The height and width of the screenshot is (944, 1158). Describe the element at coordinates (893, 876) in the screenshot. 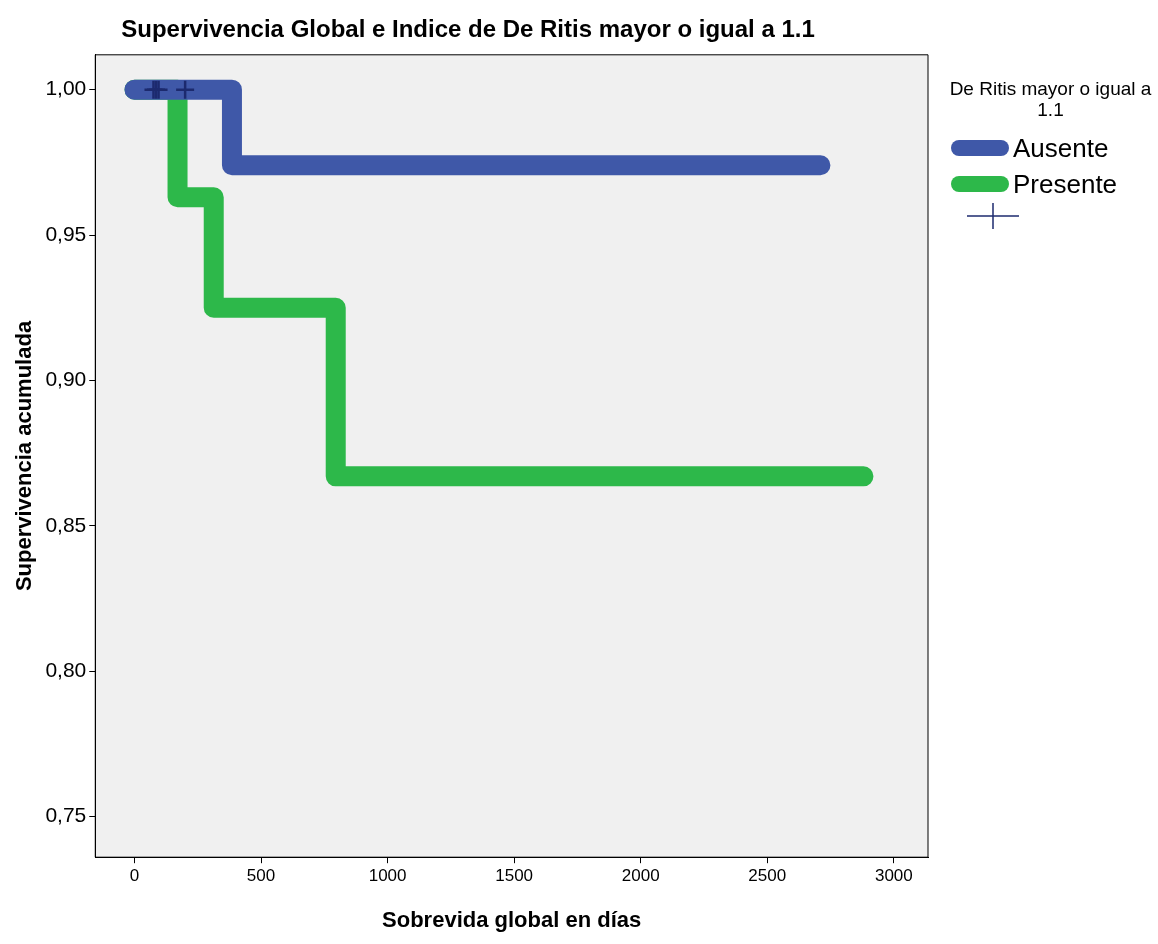

I see `x-tick-label: 3000` at that location.